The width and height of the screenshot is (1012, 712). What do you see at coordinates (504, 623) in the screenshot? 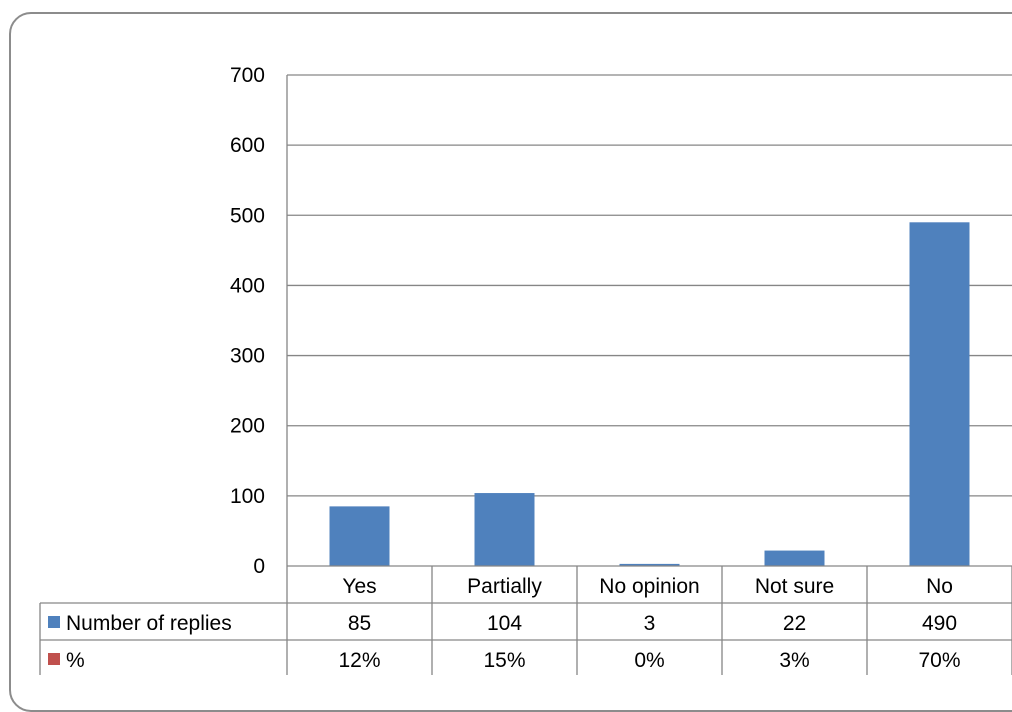
I see `table-value: 104` at bounding box center [504, 623].